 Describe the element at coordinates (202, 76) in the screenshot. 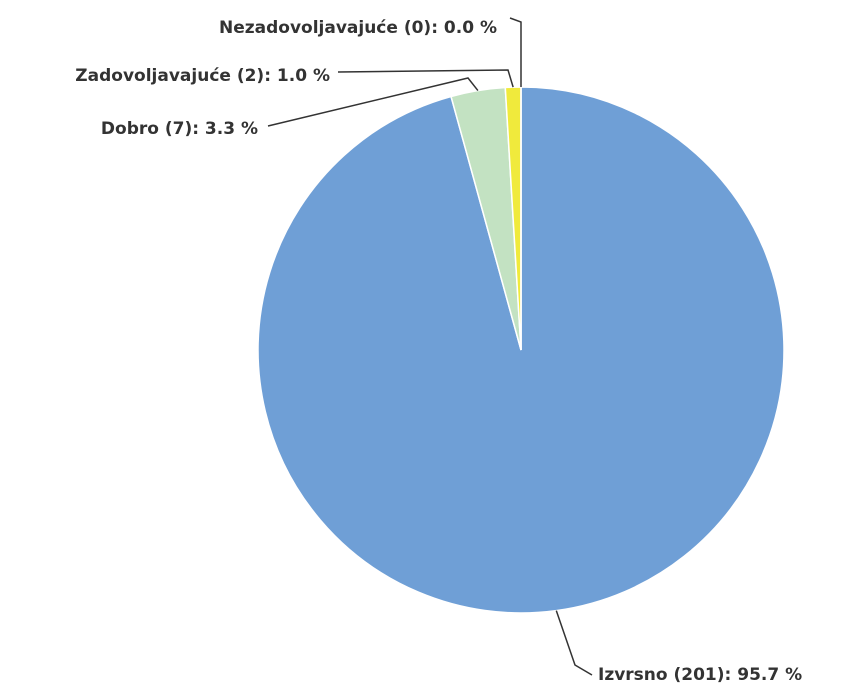

I see `slice-label: Zadovoljavajuće (2): 1.0 %` at that location.